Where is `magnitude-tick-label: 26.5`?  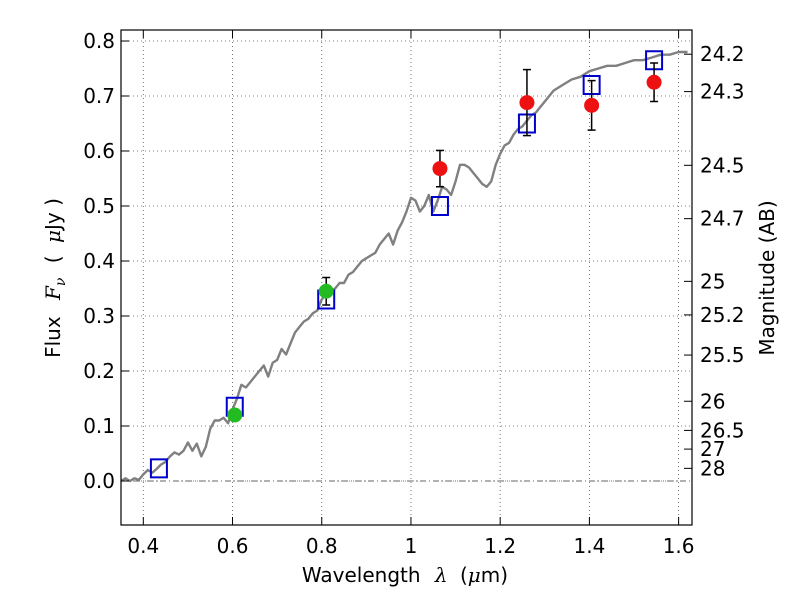 magnitude-tick-label: 26.5 is located at coordinates (722, 430).